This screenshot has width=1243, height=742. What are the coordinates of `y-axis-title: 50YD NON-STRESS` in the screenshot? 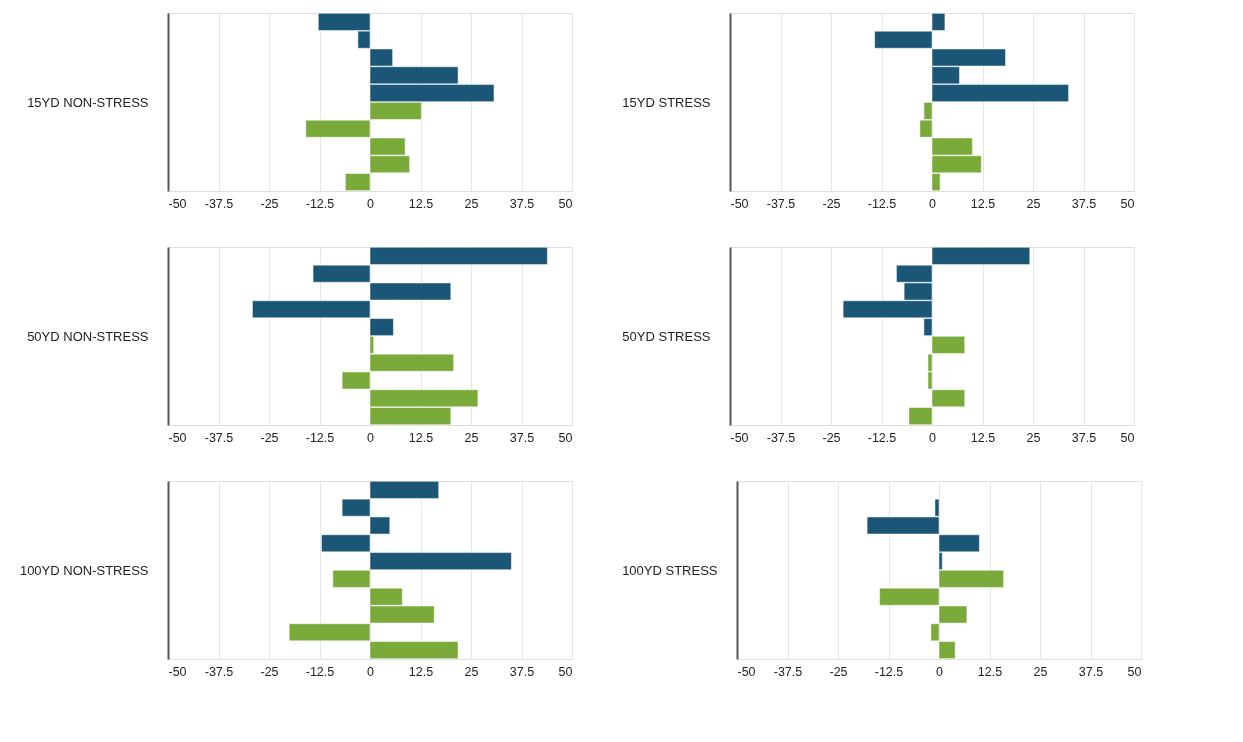 It's located at (88, 336).